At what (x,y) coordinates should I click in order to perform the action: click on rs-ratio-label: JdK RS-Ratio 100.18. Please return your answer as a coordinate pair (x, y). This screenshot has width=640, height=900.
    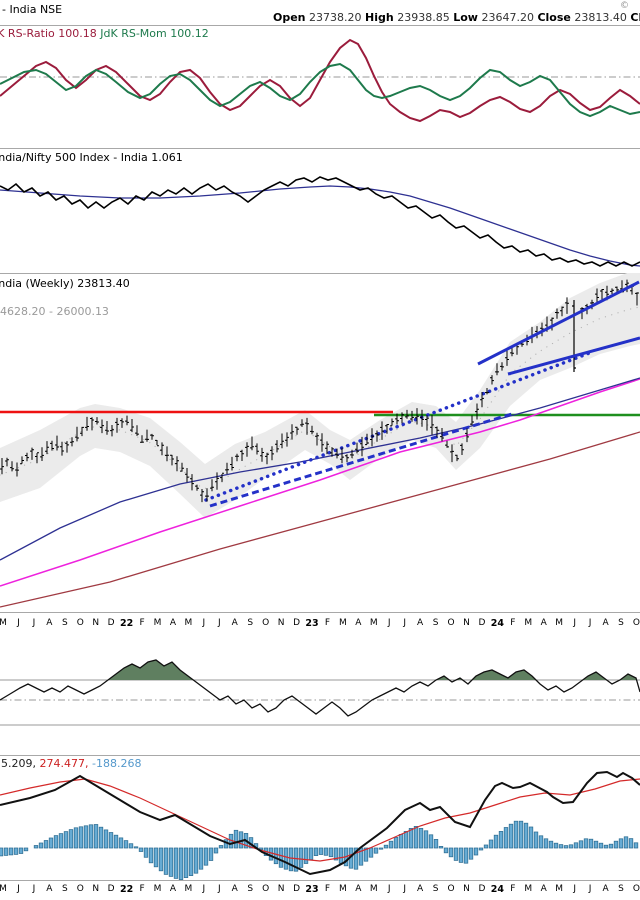
    Looking at the image, I should click on (48, 33).